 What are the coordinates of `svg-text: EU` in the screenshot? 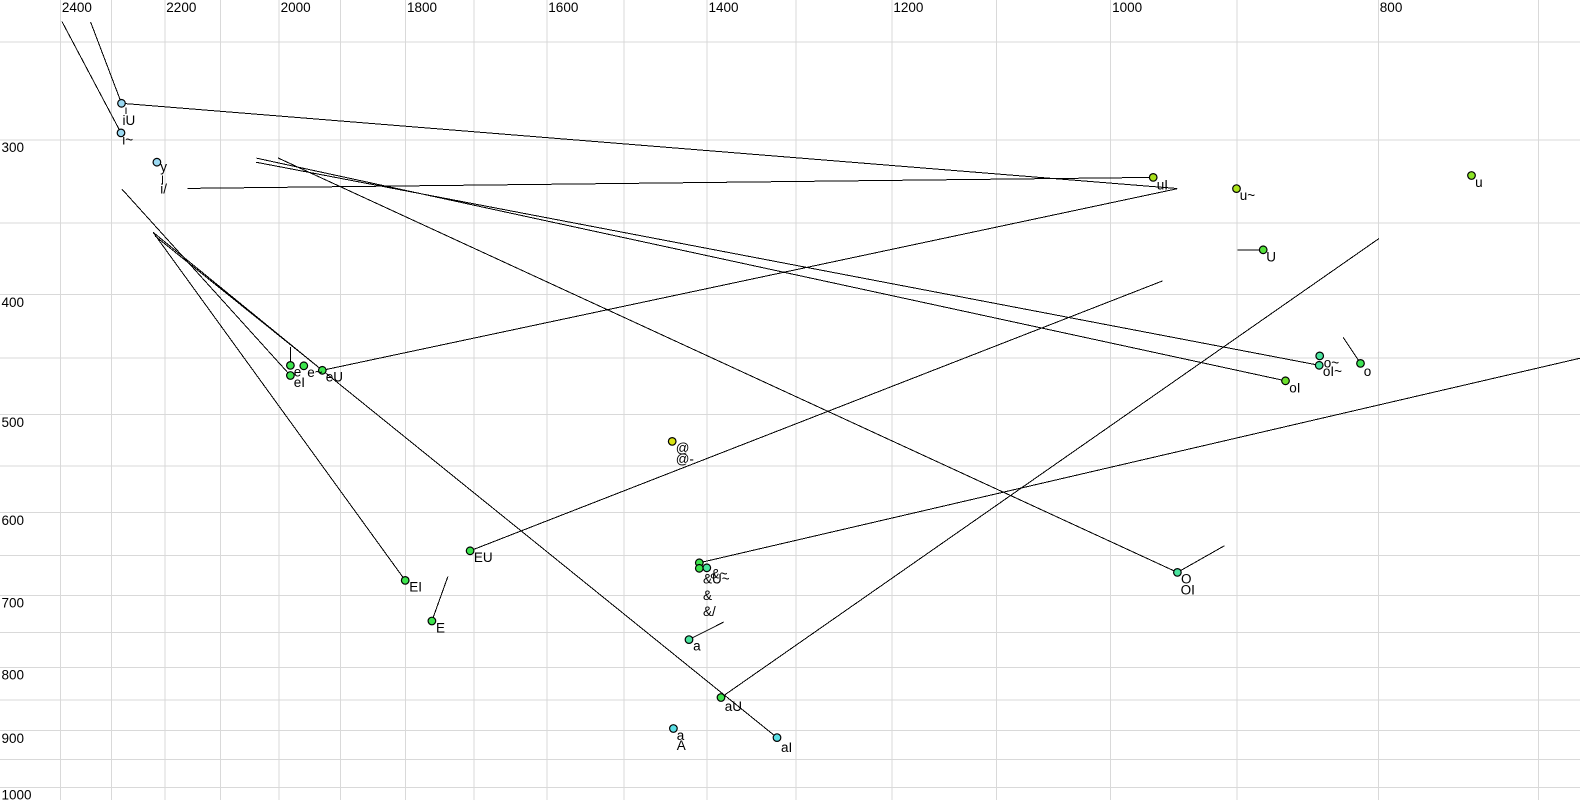 It's located at (483, 557).